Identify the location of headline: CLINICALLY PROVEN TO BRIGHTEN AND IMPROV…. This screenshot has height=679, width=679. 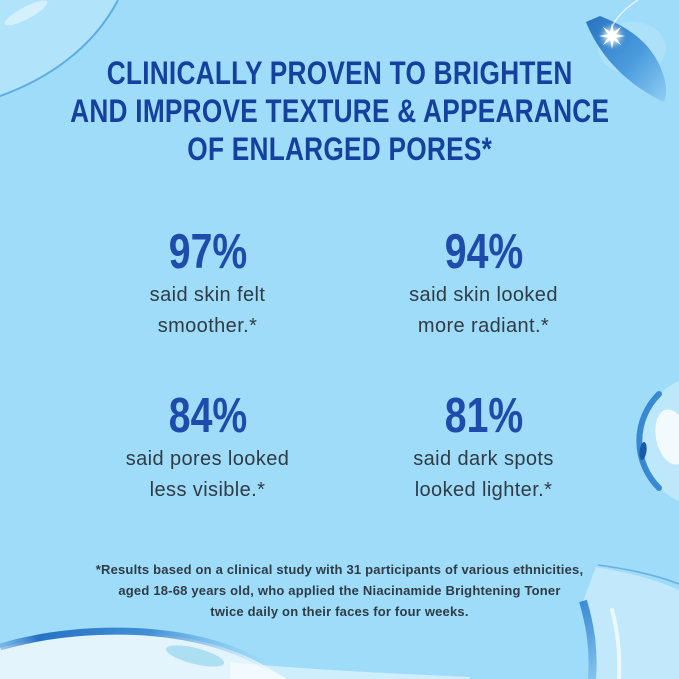
(339, 111).